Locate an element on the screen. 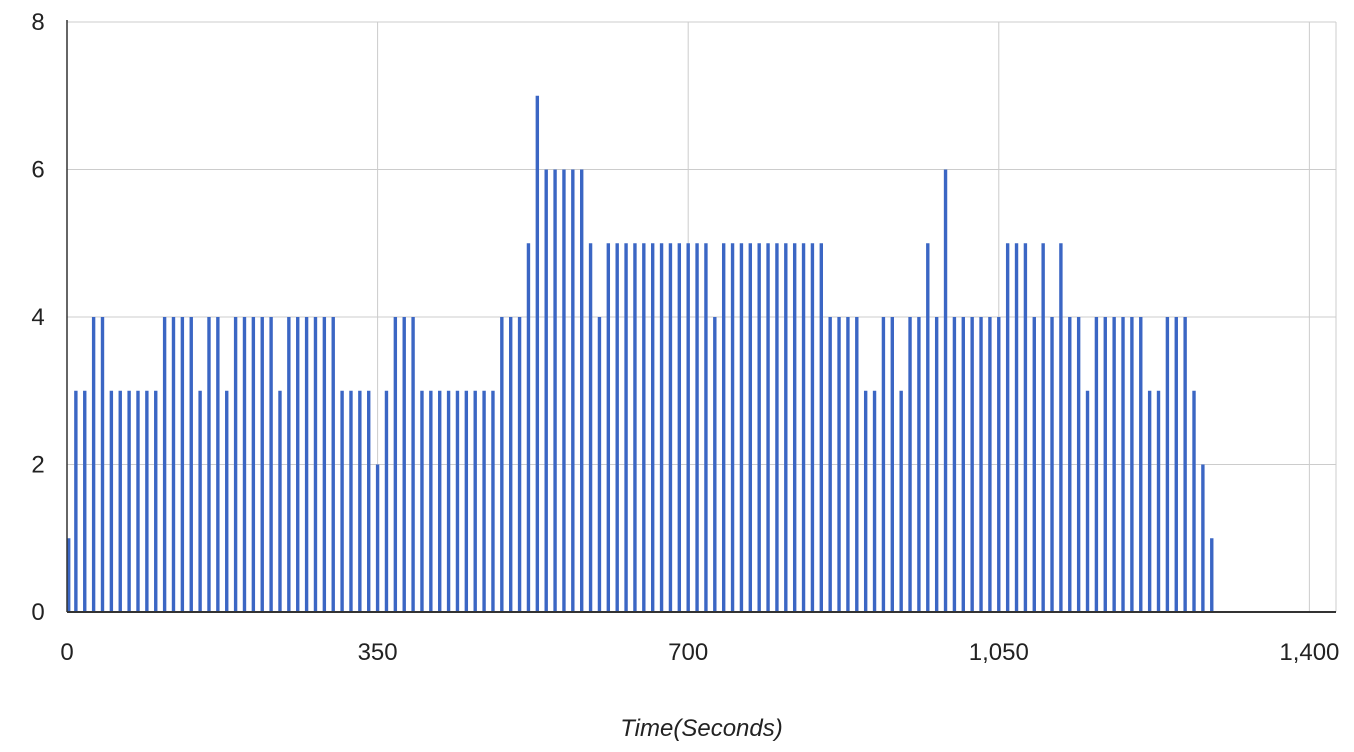 This screenshot has height=752, width=1354. y-tick-label: 0 is located at coordinates (37, 612).